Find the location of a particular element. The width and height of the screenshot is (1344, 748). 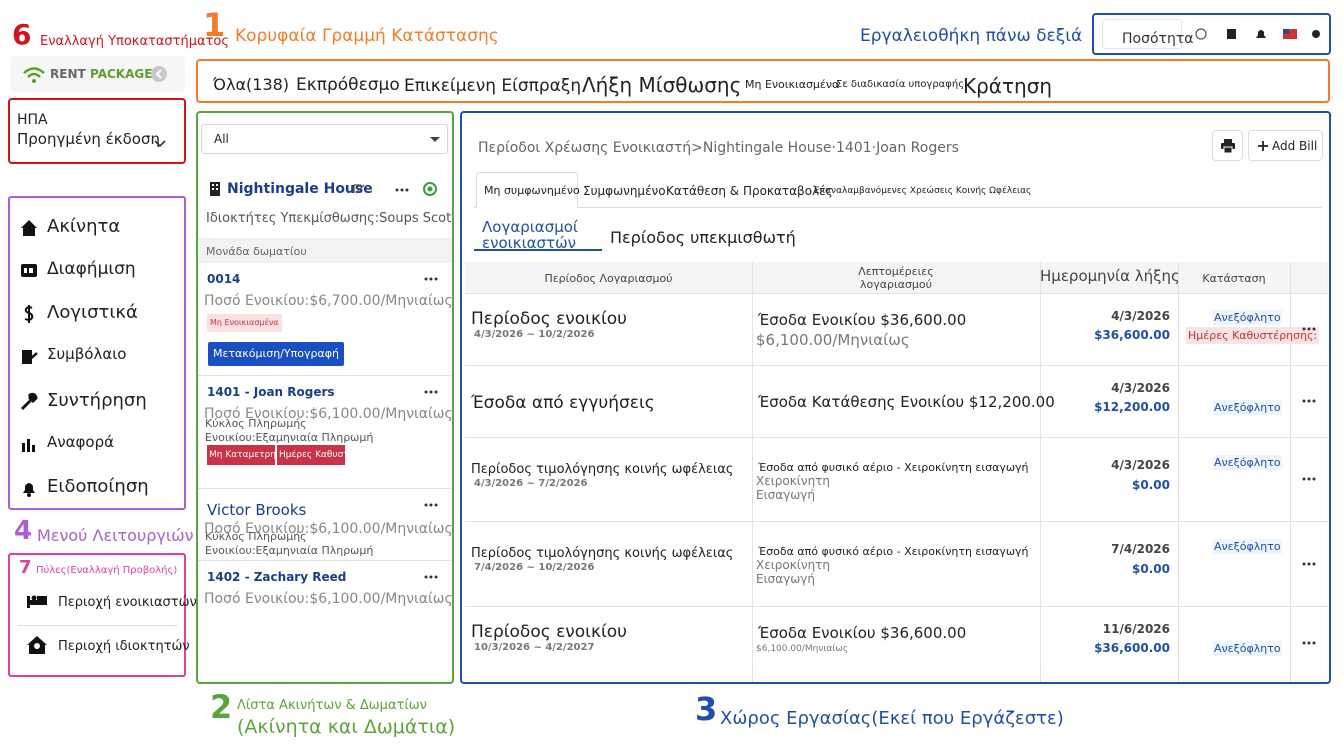

menu-item: Ειδοποίηση is located at coordinates (98, 486).